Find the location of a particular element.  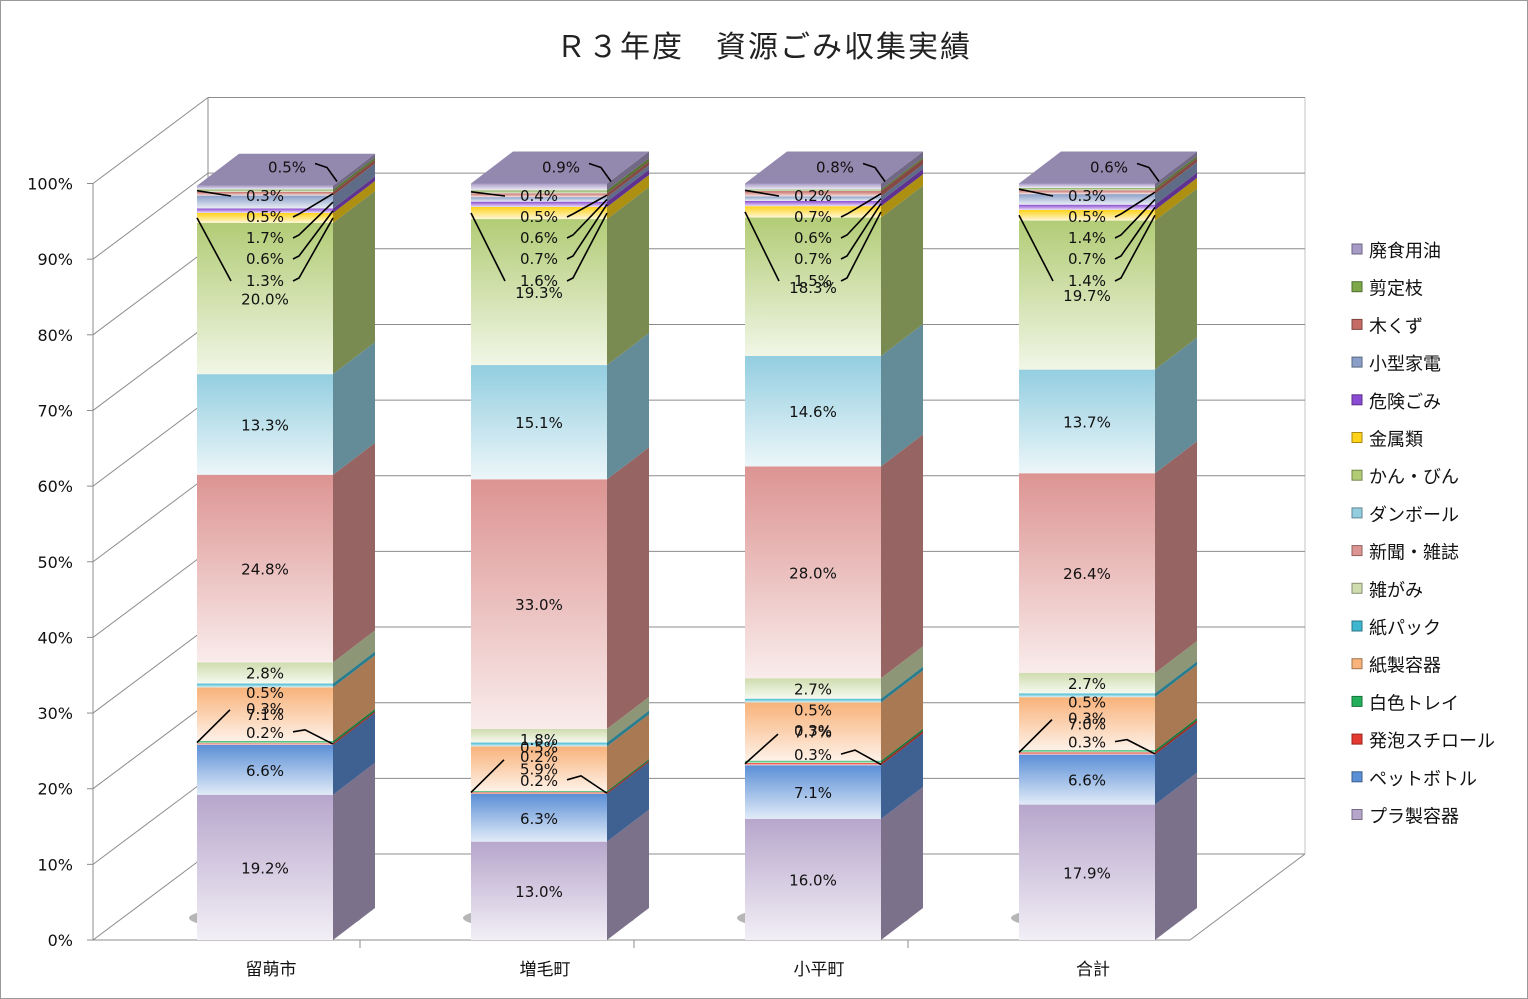

data-label: 0.9% is located at coordinates (561, 168).